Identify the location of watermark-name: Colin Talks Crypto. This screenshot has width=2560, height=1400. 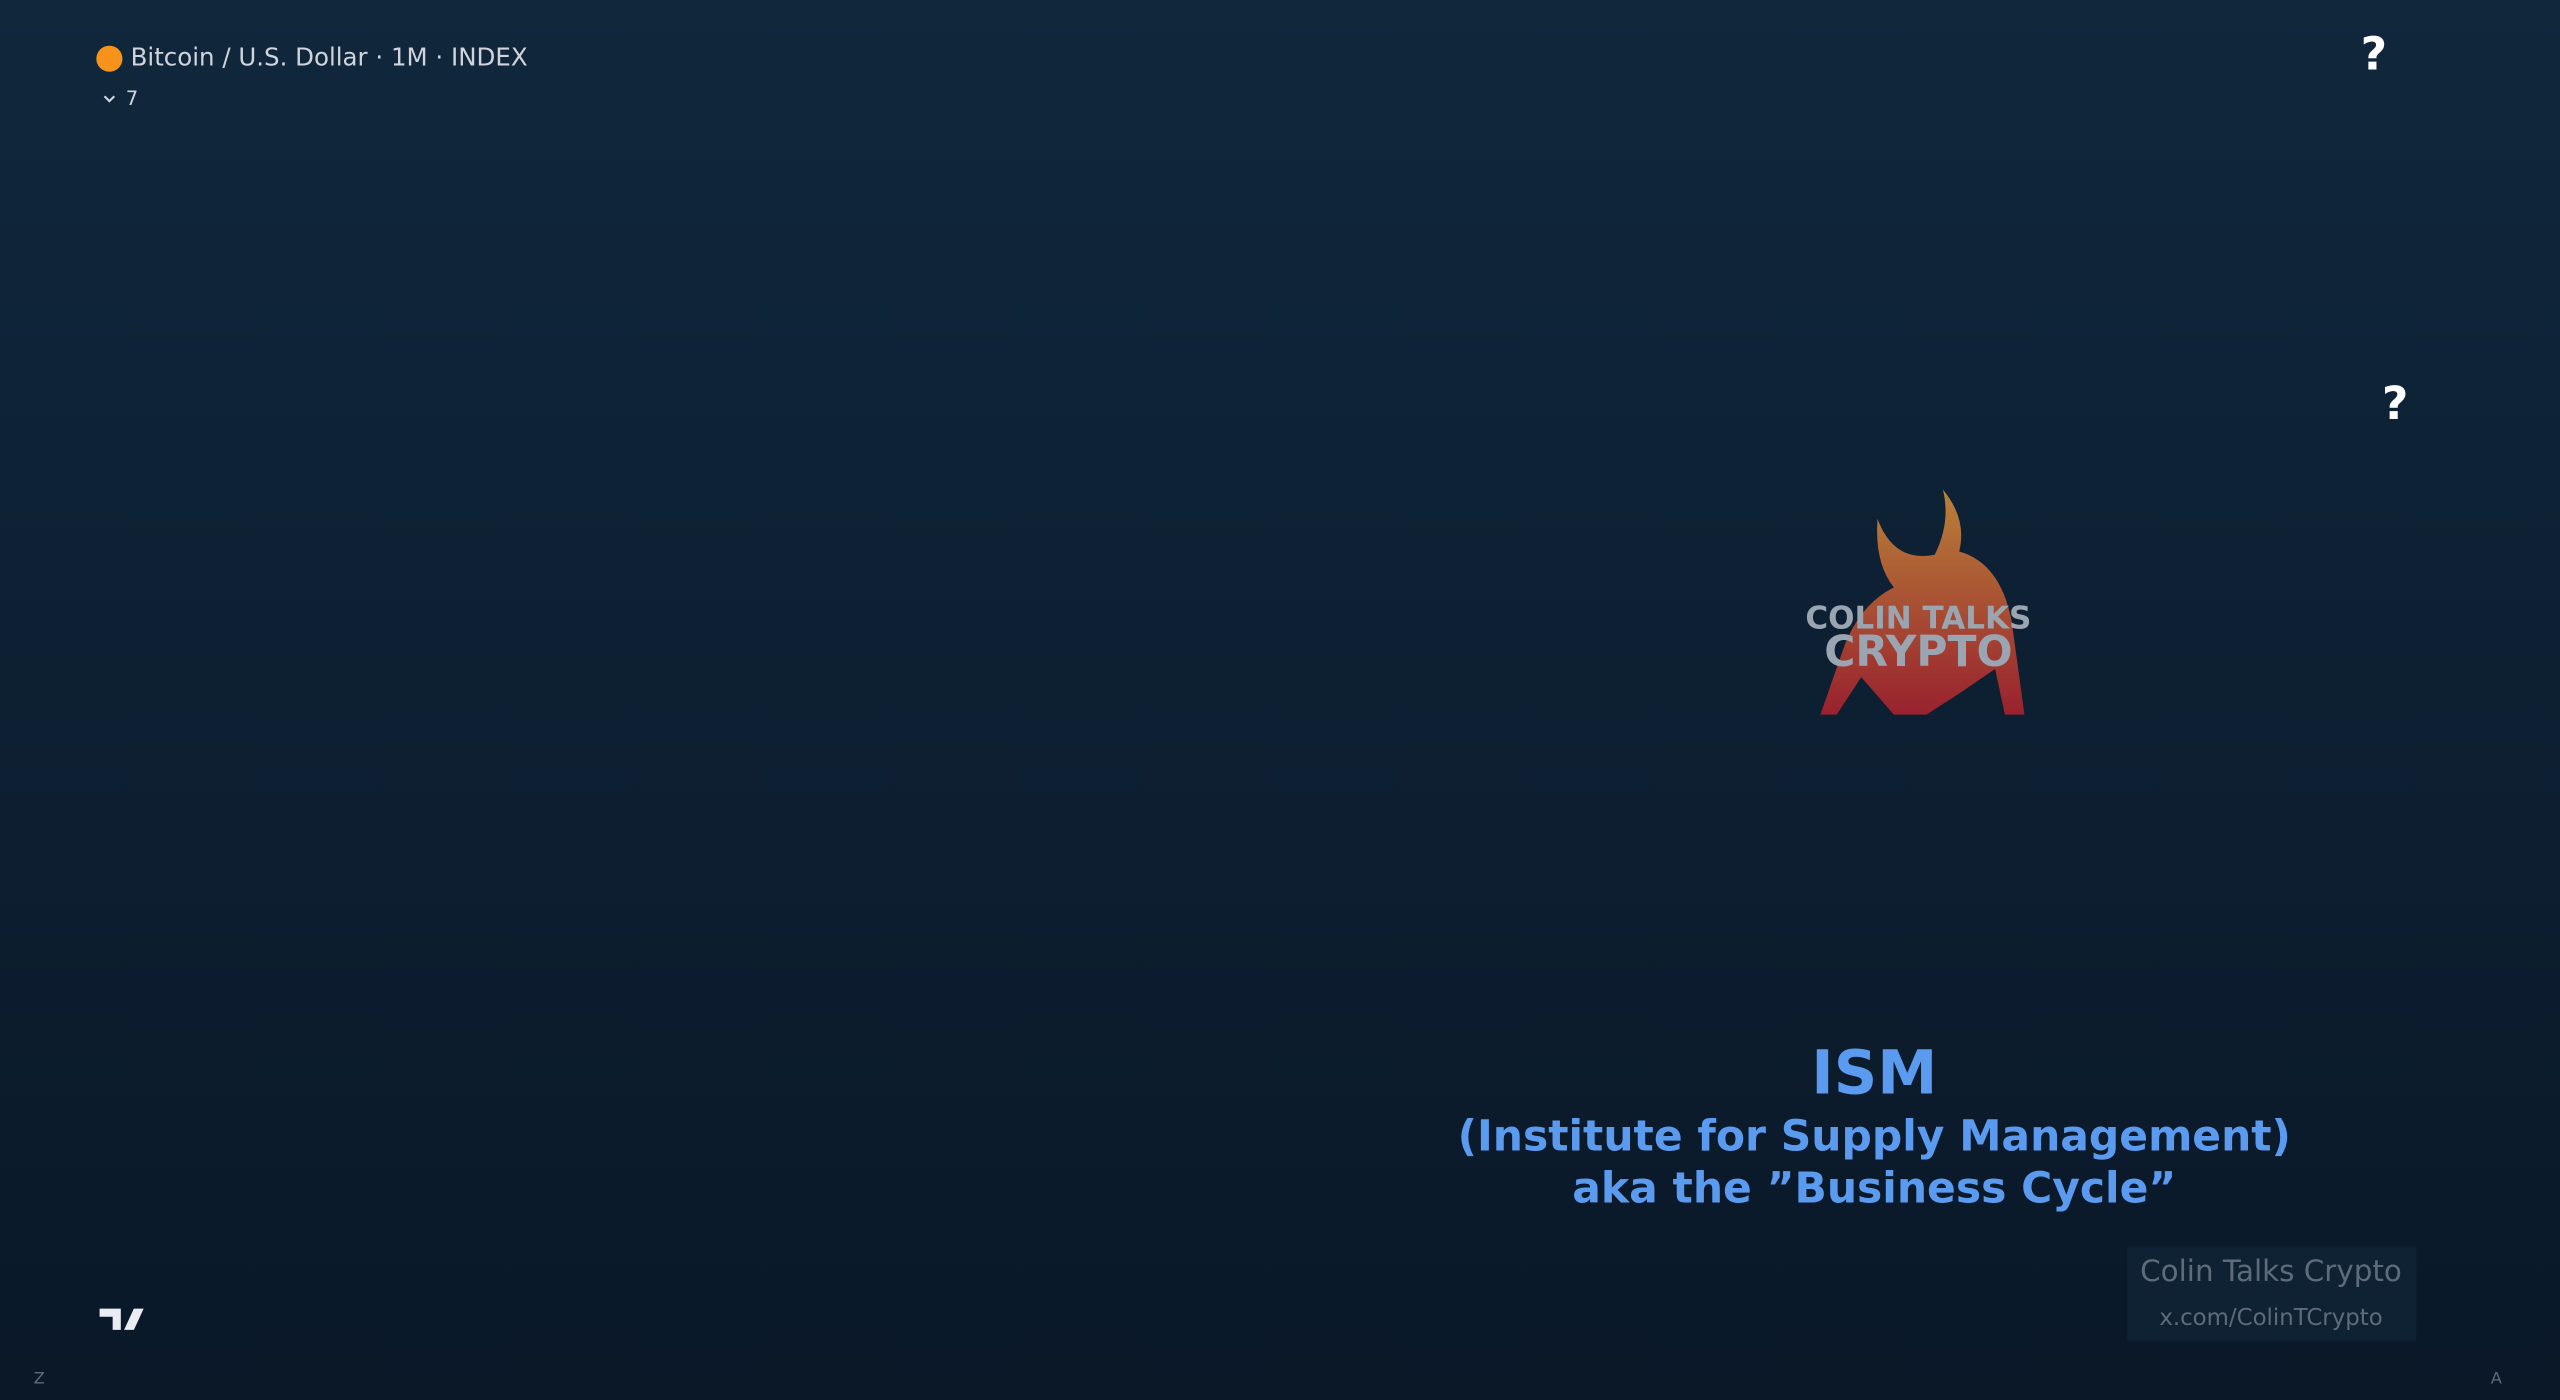
(2271, 1271).